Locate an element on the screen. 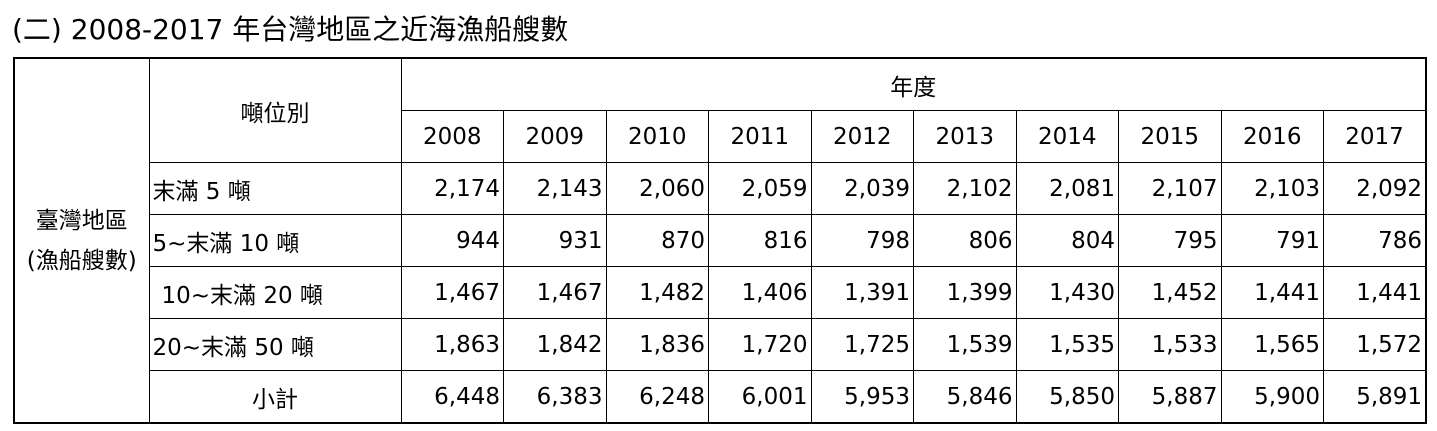  year-cell: 2012 is located at coordinates (862, 136).